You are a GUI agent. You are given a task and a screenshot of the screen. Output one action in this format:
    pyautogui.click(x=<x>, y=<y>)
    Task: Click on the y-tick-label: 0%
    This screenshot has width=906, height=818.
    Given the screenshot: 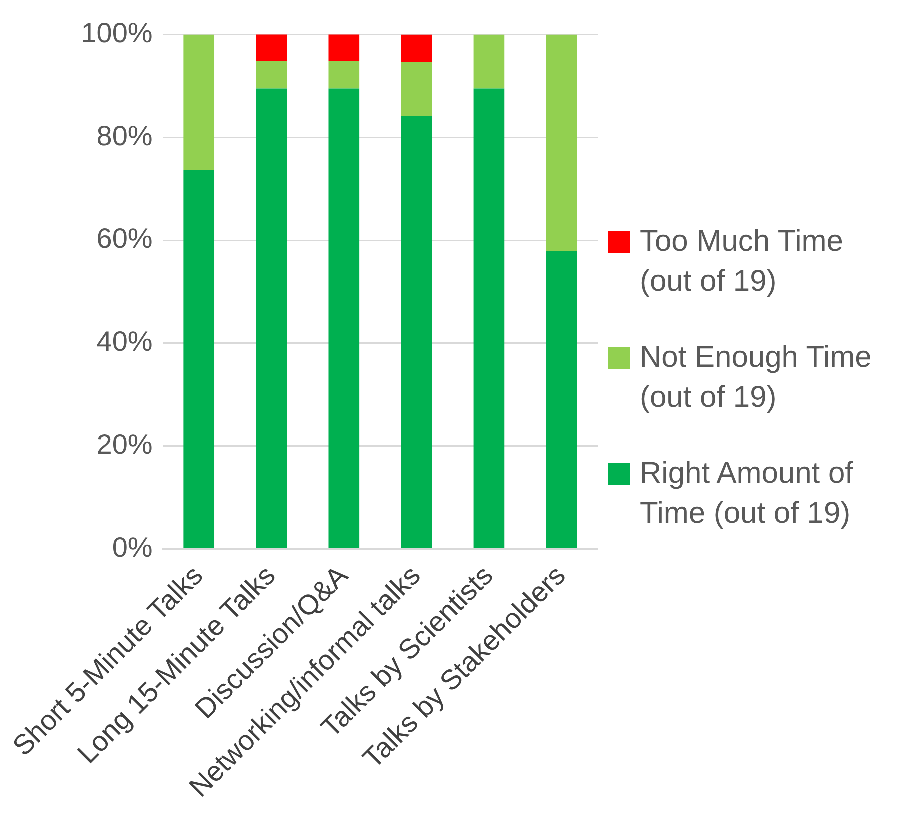 What is the action you would take?
    pyautogui.click(x=132, y=547)
    